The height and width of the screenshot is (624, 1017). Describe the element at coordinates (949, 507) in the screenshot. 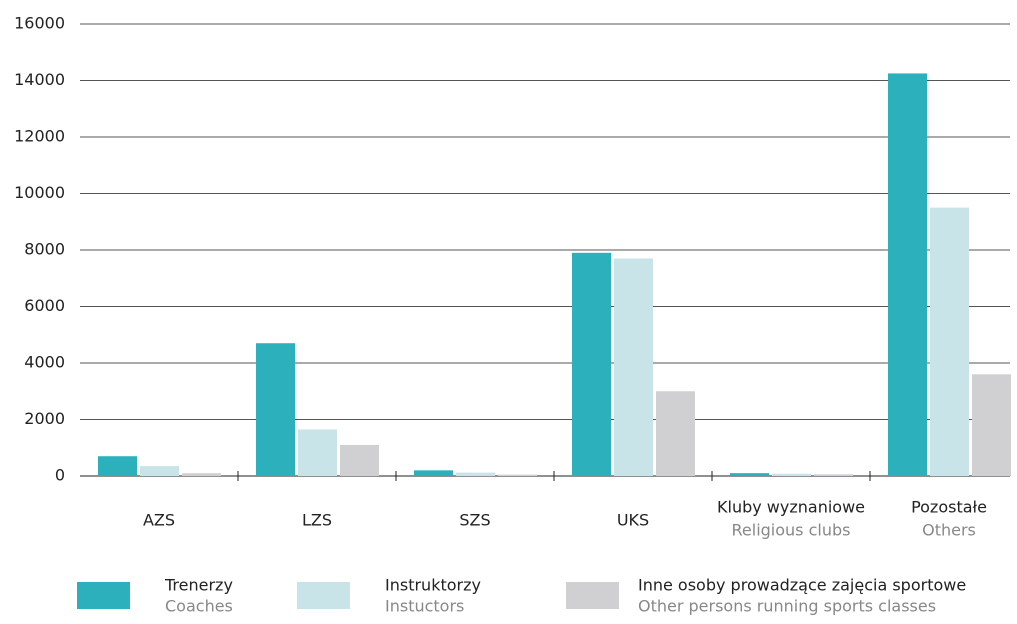

I see `x-tick-label: Pozostałe` at that location.